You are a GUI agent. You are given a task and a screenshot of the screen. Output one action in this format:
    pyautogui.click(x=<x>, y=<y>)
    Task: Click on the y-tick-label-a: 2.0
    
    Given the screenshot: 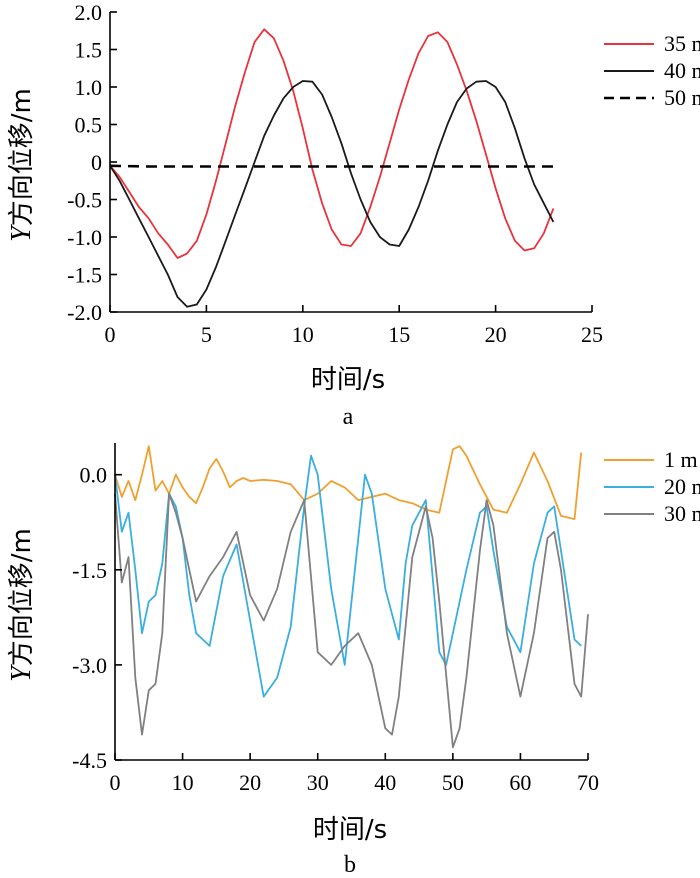 What is the action you would take?
    pyautogui.click(x=89, y=12)
    